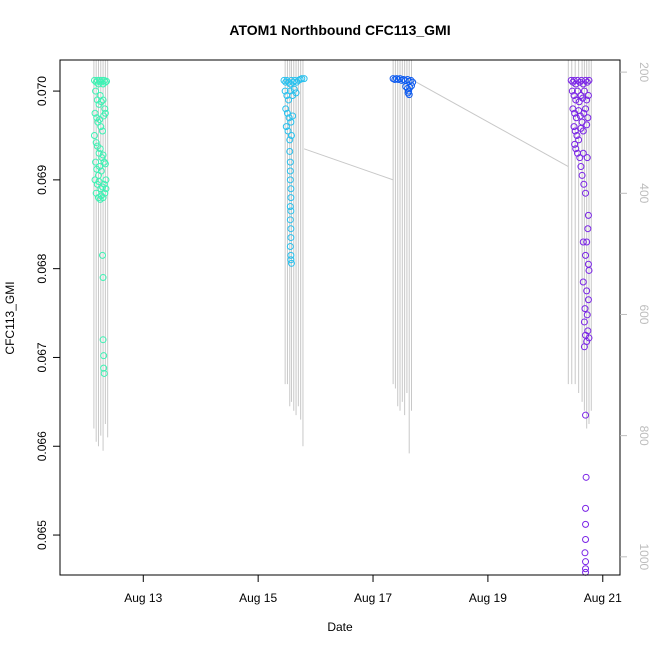 The width and height of the screenshot is (650, 650). What do you see at coordinates (643, 72) in the screenshot?
I see `y2-tick-label: 200` at bounding box center [643, 72].